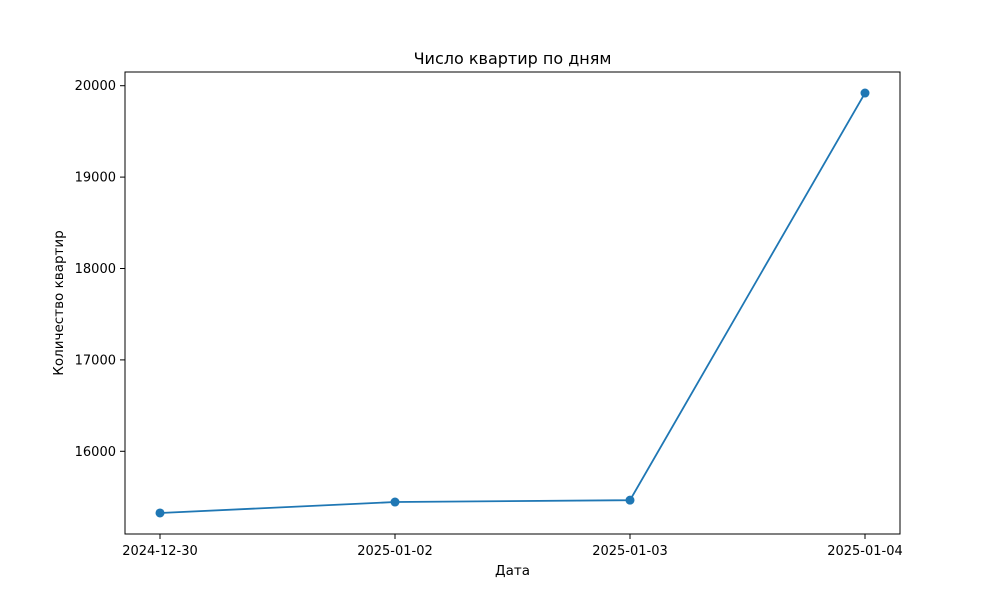 The image size is (1000, 600). Describe the element at coordinates (160, 551) in the screenshot. I see `x-tick-label: 2024-12-30` at that location.